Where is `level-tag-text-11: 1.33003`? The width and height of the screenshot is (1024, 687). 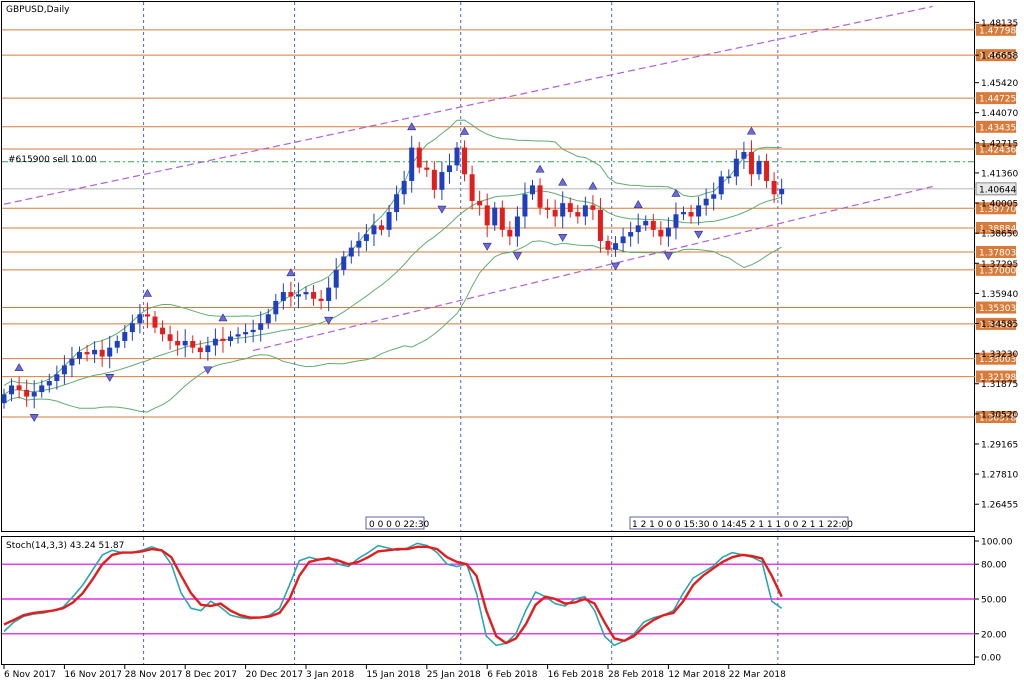
level-tag-text-11: 1.33003 is located at coordinates (997, 360).